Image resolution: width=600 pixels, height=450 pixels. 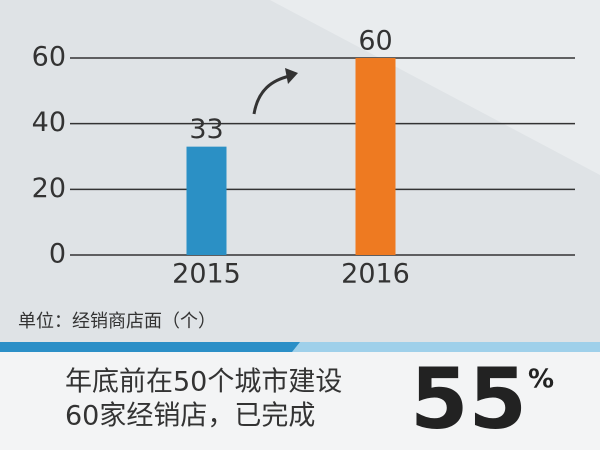 I want to click on trend-arrow, so click(x=271, y=94).